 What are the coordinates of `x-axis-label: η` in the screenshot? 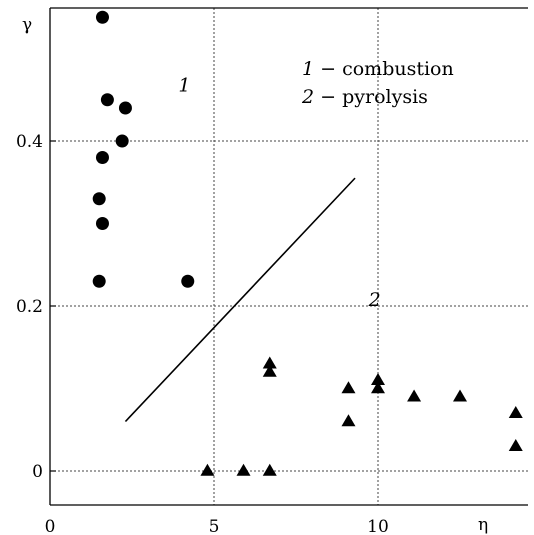 It's located at (483, 525).